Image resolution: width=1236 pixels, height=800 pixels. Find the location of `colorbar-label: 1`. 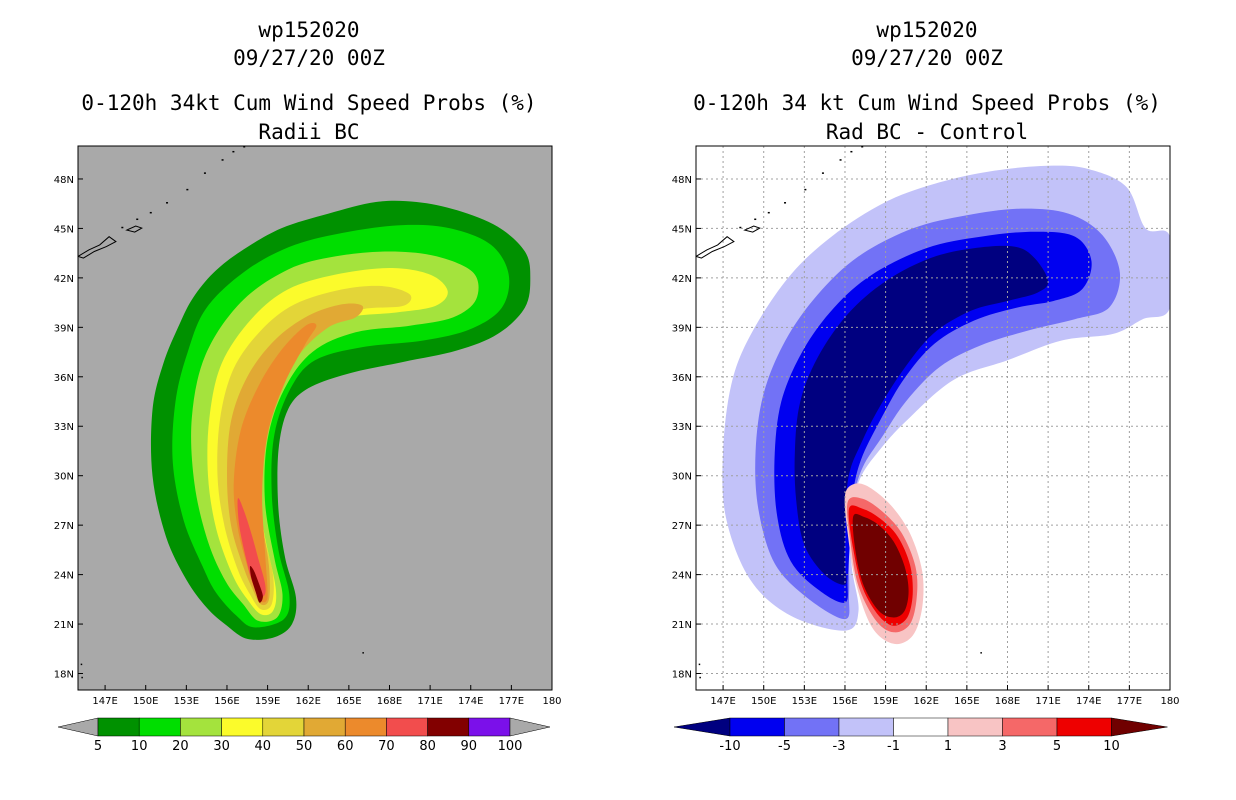

colorbar-label: 1 is located at coordinates (948, 746).